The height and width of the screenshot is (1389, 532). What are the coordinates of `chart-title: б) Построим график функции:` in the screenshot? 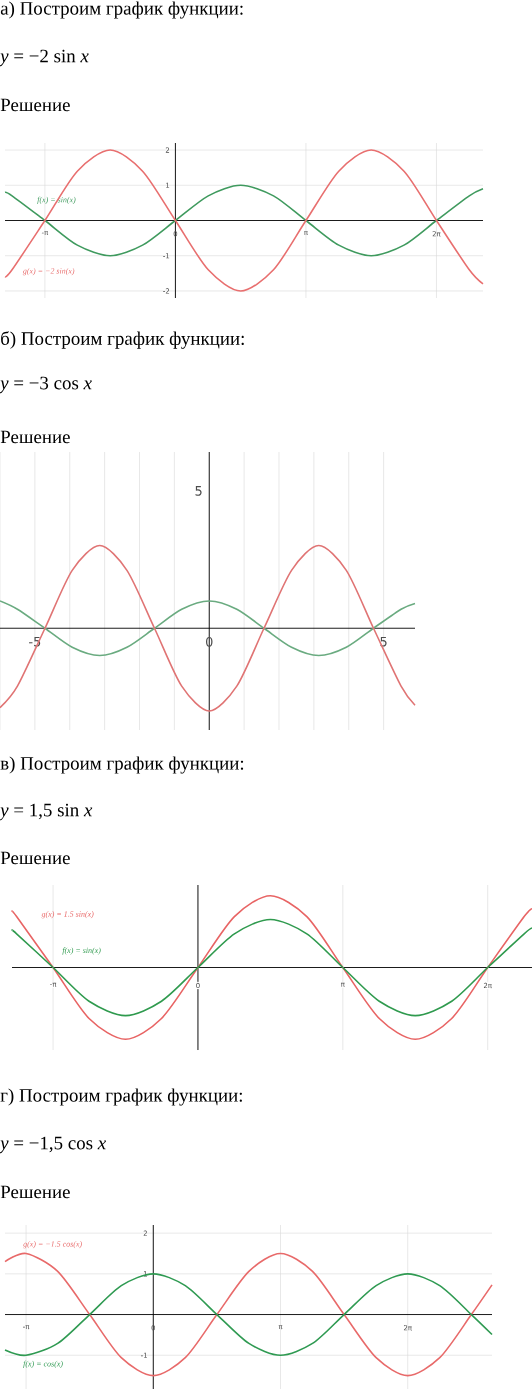 It's located at (122, 340).